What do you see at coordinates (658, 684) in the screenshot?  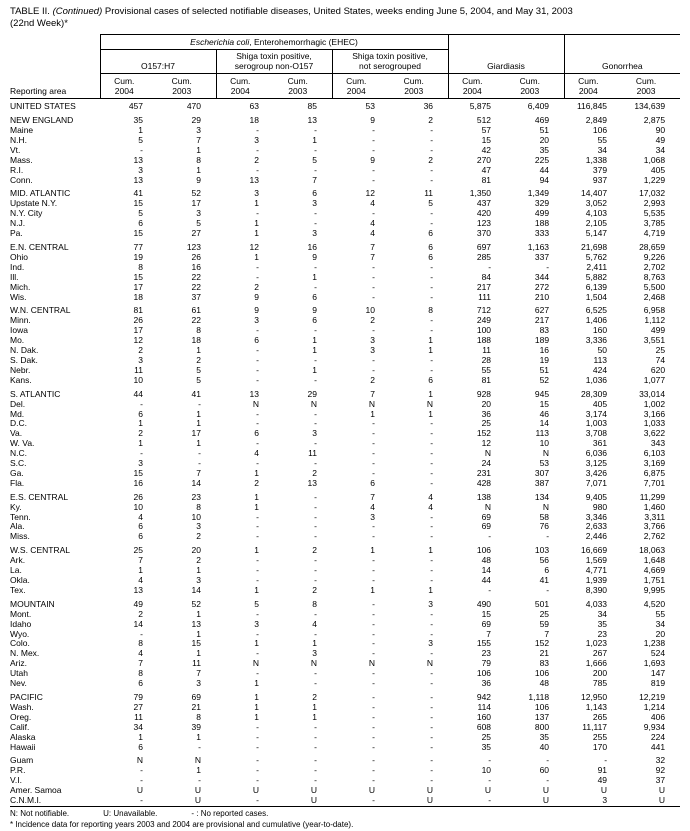 I see `value-cell: 819` at bounding box center [658, 684].